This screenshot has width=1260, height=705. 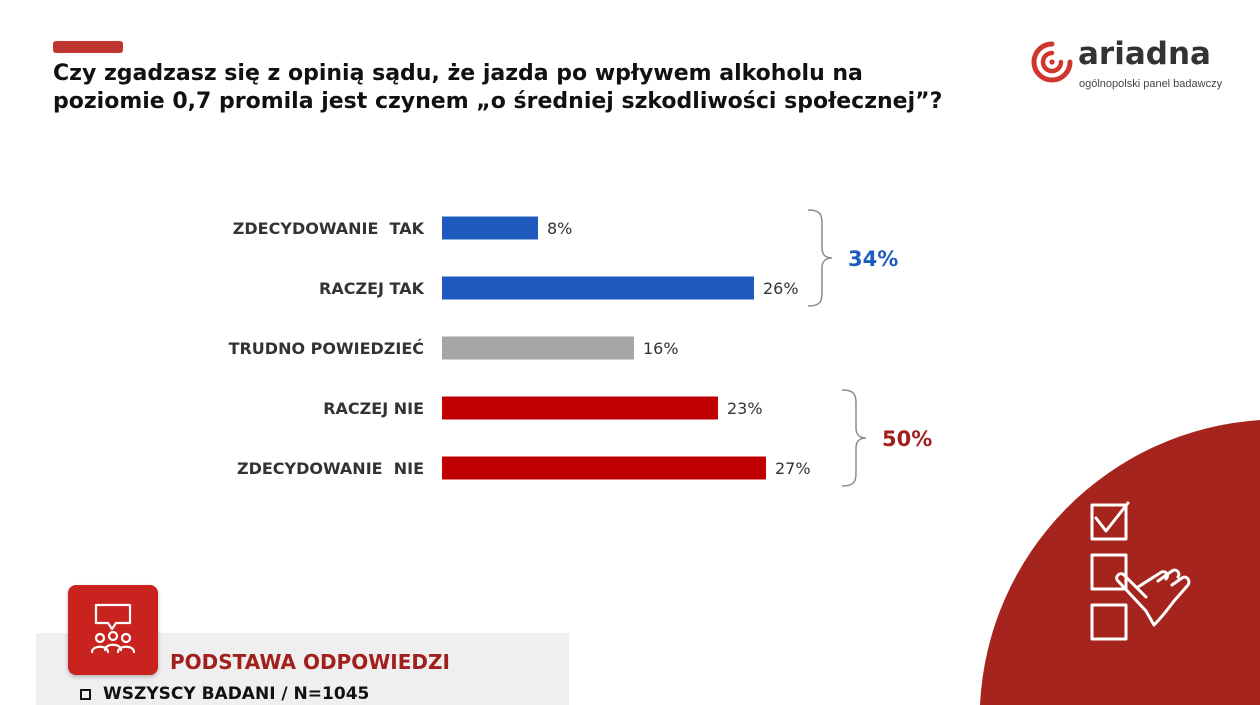 I want to click on base-line: WSZYSCY BADANI / N=1045, so click(x=224, y=694).